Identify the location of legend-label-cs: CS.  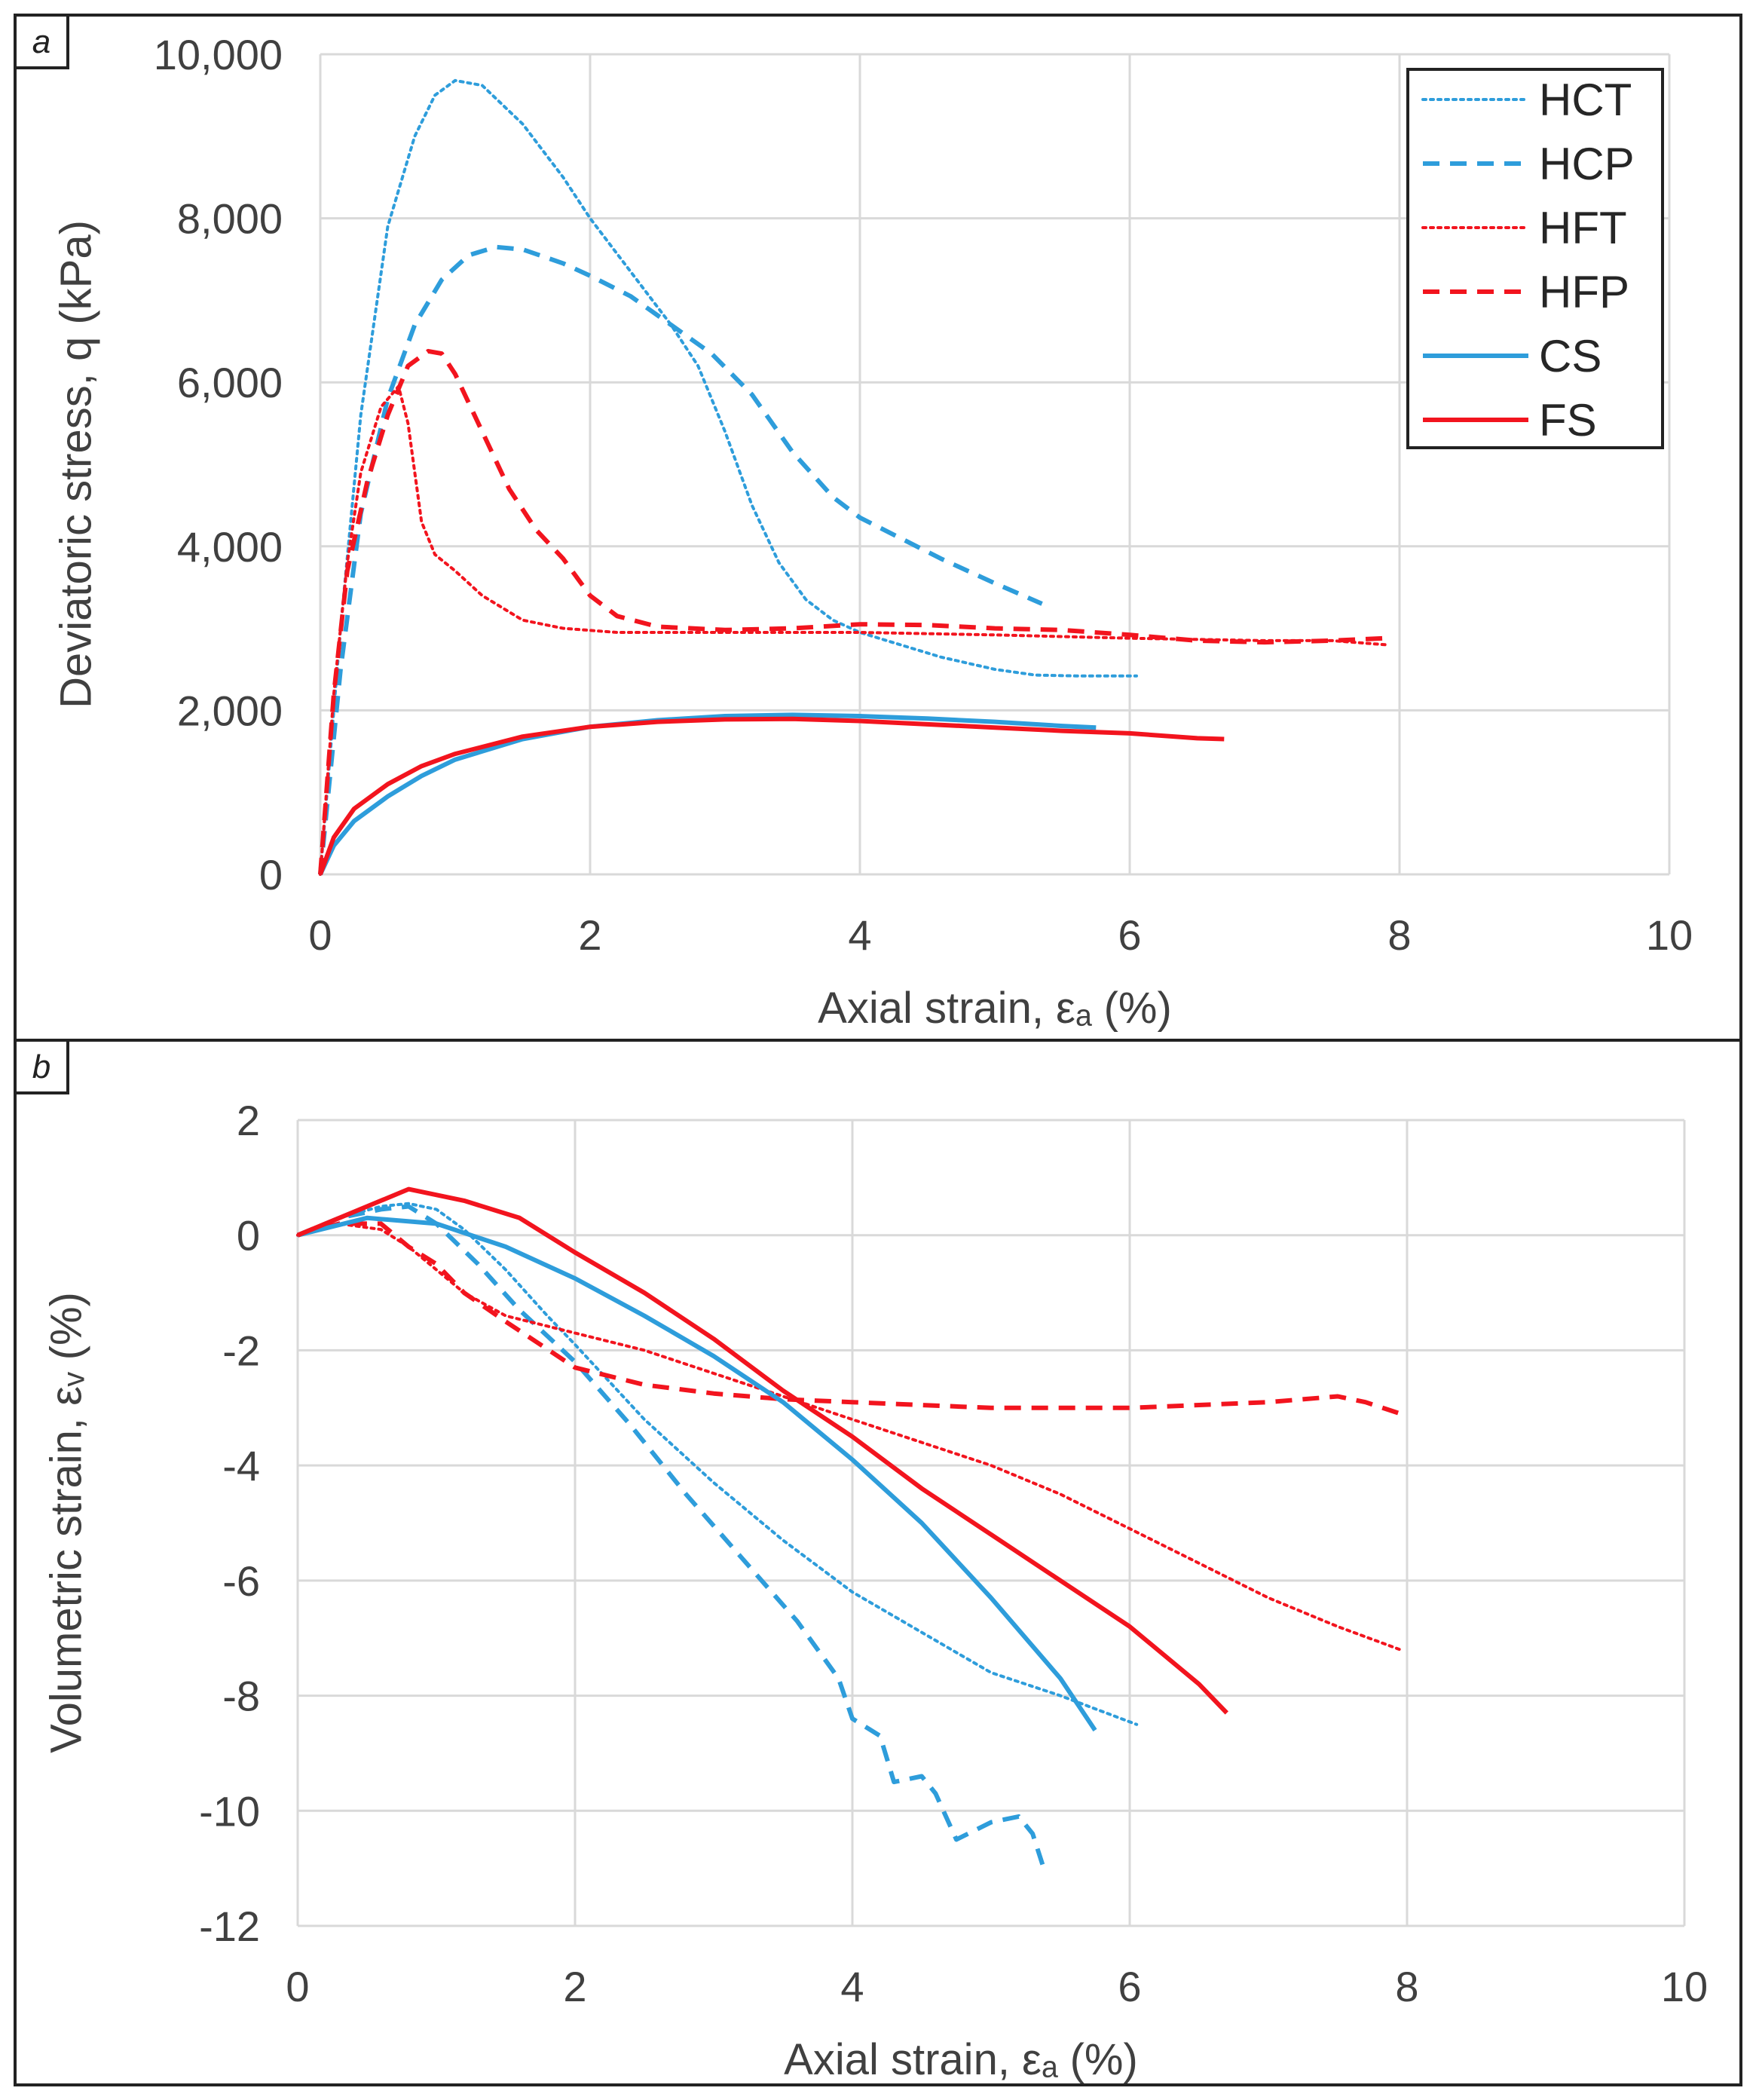
(1571, 356).